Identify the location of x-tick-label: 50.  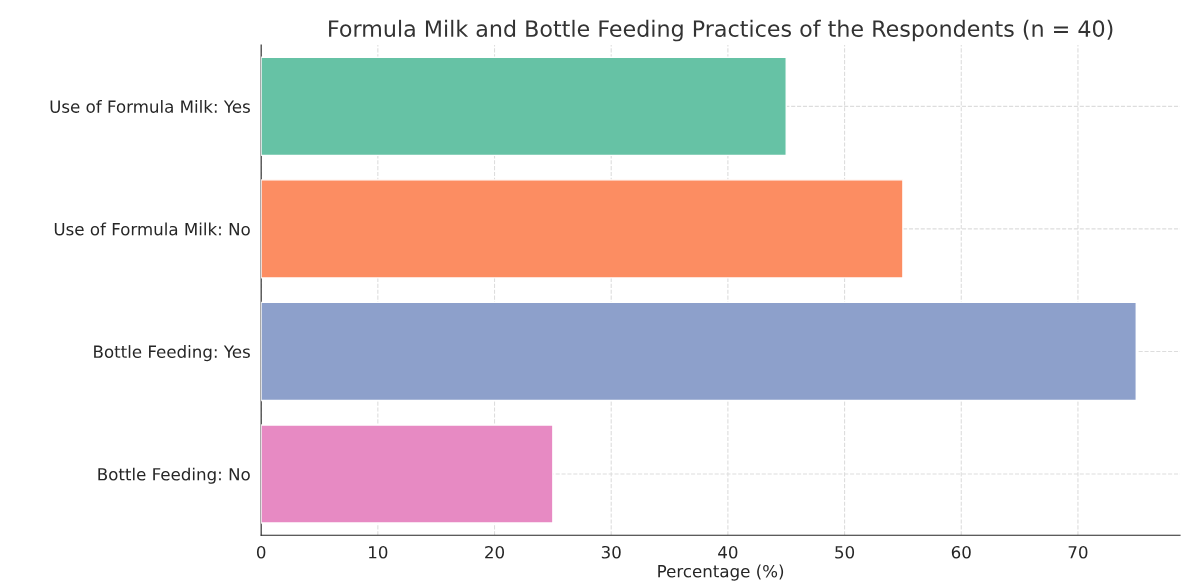
(845, 552).